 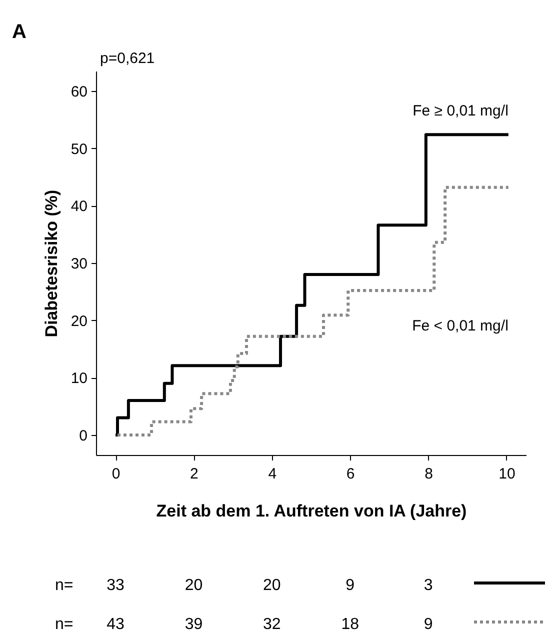 I want to click on x-axis-title: Zeit ab dem 1. Auftreten von IA (Jahre), so click(x=311, y=511).